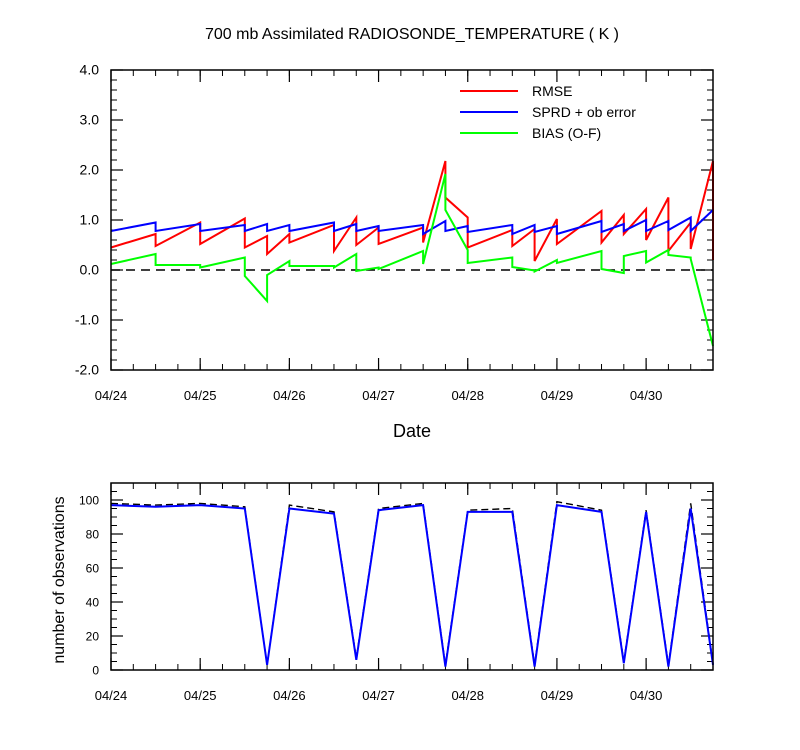 The height and width of the screenshot is (750, 800). Describe the element at coordinates (90, 120) in the screenshot. I see `y-tick-label: 3.0` at that location.